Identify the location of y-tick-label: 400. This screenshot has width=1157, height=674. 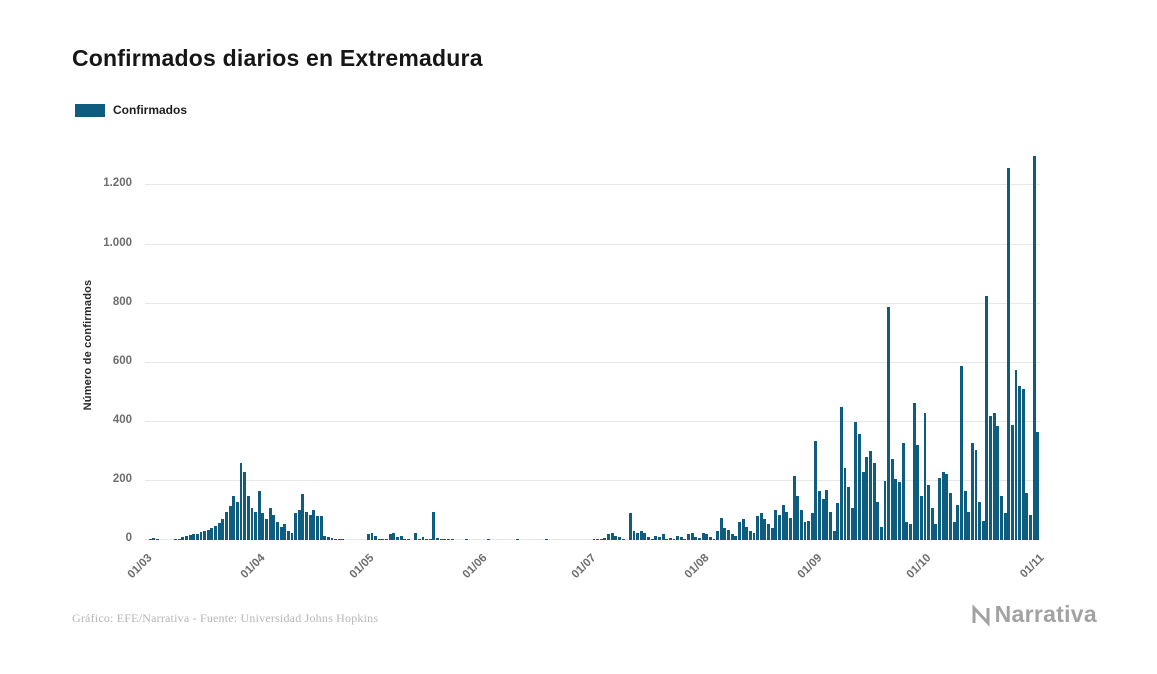
(122, 419).